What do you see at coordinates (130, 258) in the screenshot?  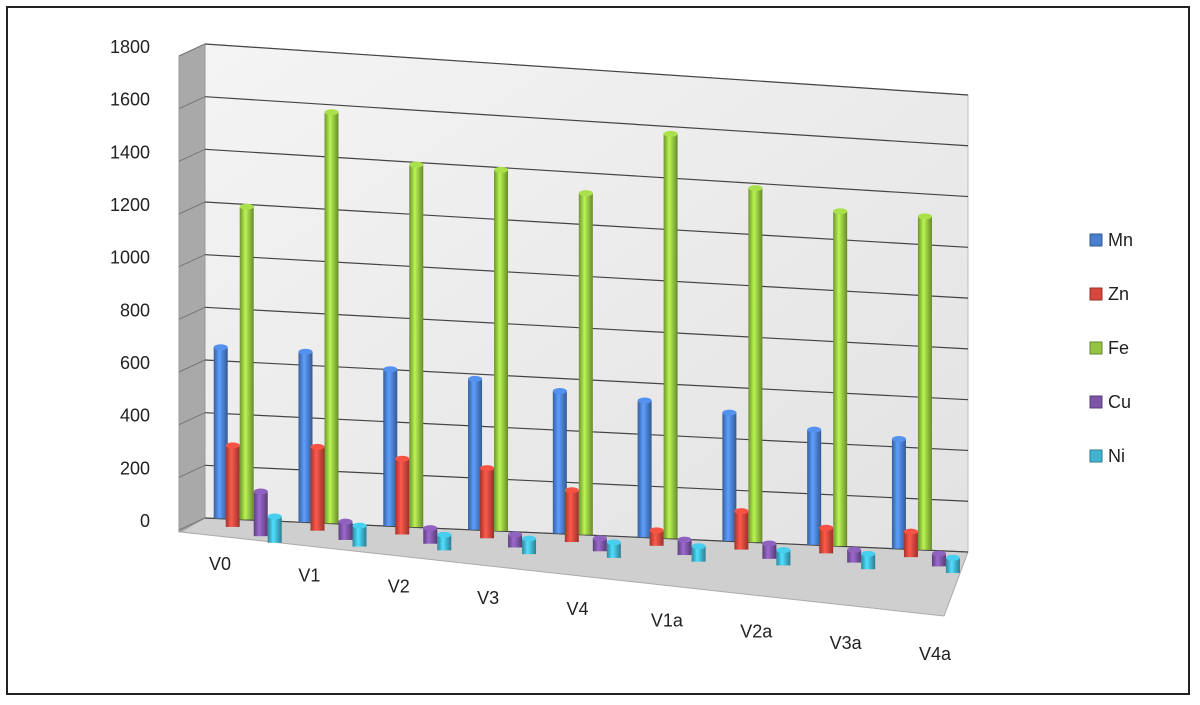 I see `y-tick-label: 1000` at bounding box center [130, 258].